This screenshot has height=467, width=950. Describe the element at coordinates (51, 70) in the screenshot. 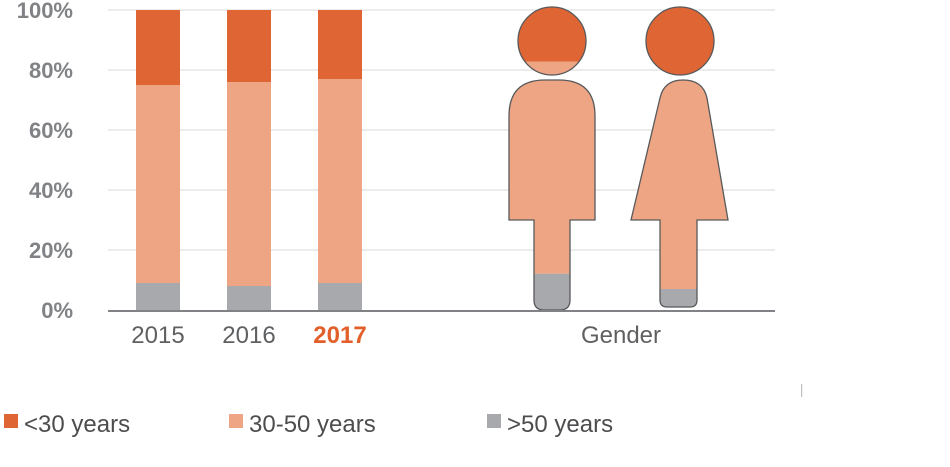

I see `y-tick-label: 80%` at that location.